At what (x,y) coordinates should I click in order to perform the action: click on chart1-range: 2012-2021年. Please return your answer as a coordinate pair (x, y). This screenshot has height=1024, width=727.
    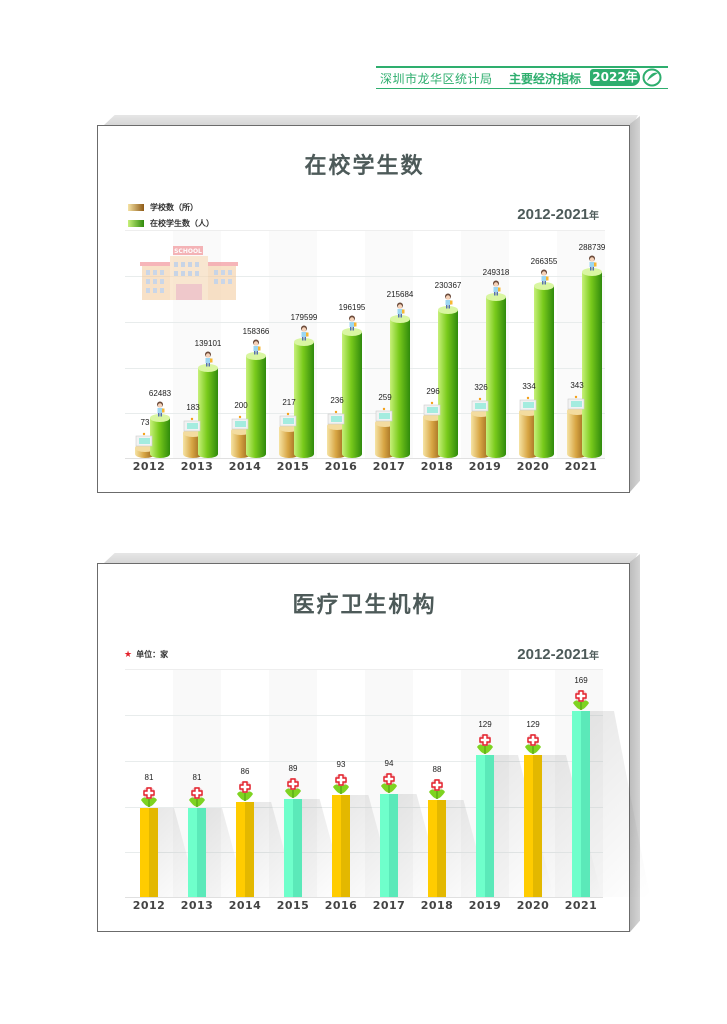
    Looking at the image, I should click on (558, 214).